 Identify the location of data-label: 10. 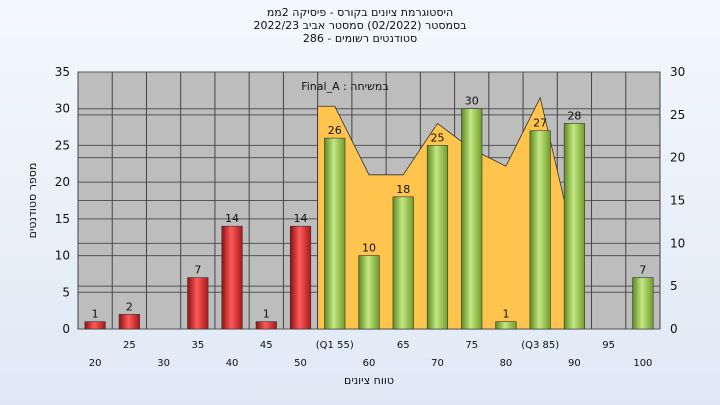
(369, 248).